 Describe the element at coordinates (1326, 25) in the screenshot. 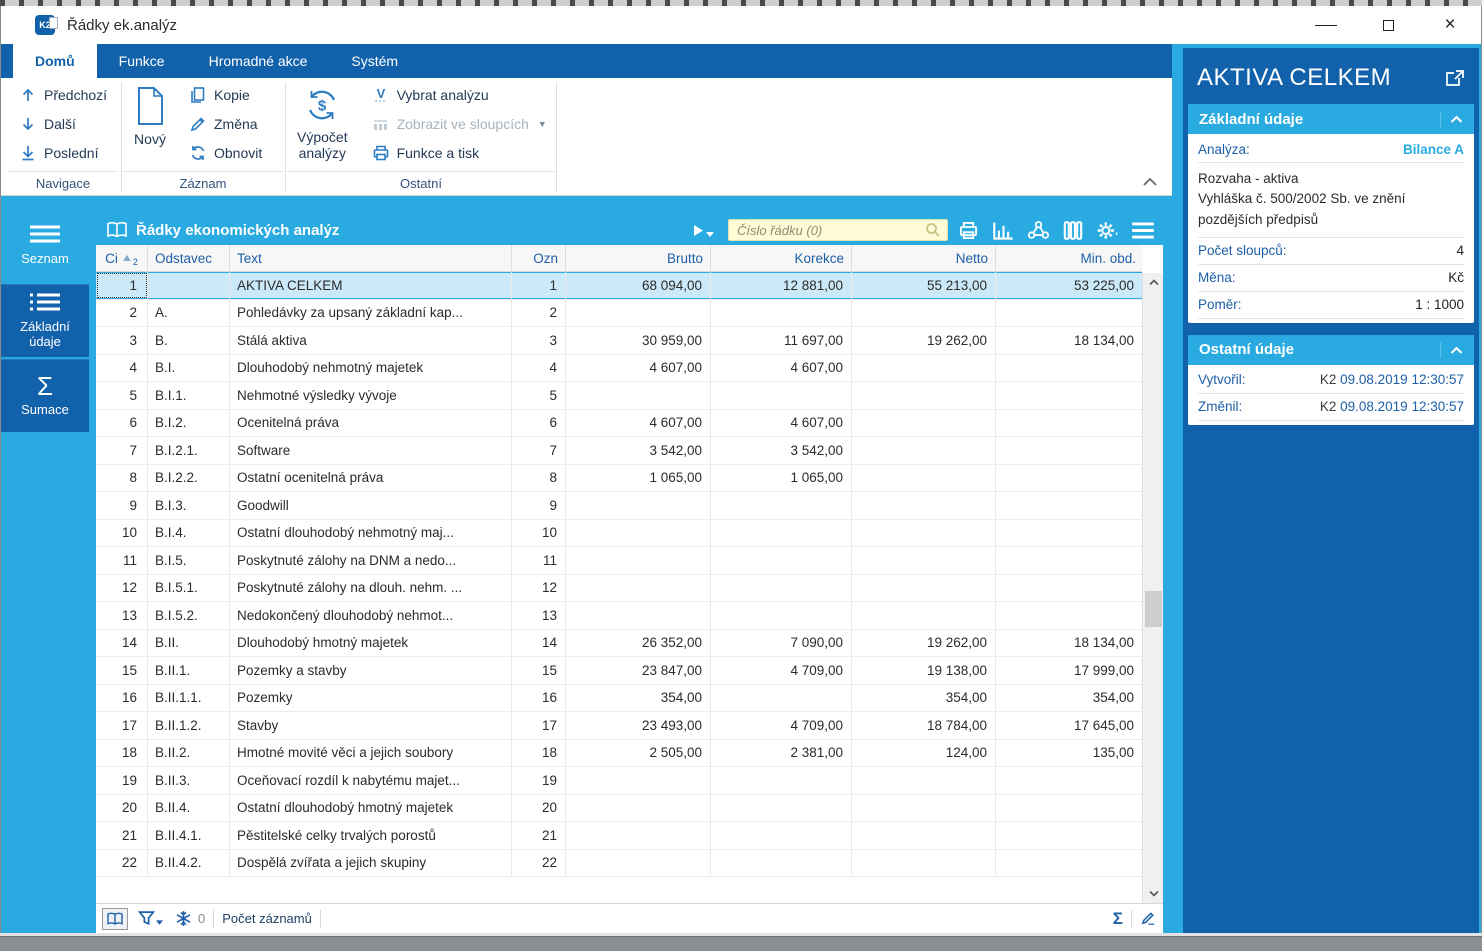

I see `minimize-button` at that location.